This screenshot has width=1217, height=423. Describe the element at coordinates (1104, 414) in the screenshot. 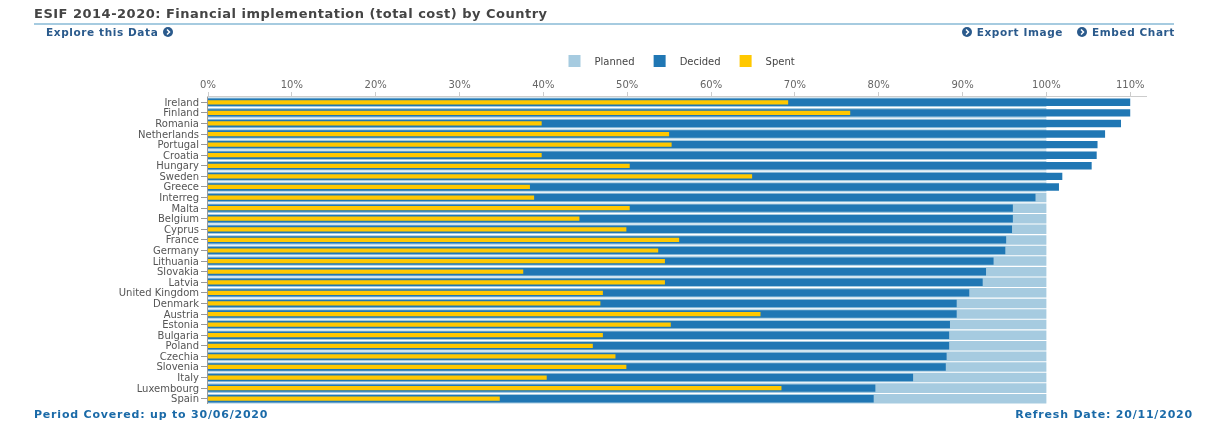

I see `text: Refresh Date: 20/11/2020` at that location.